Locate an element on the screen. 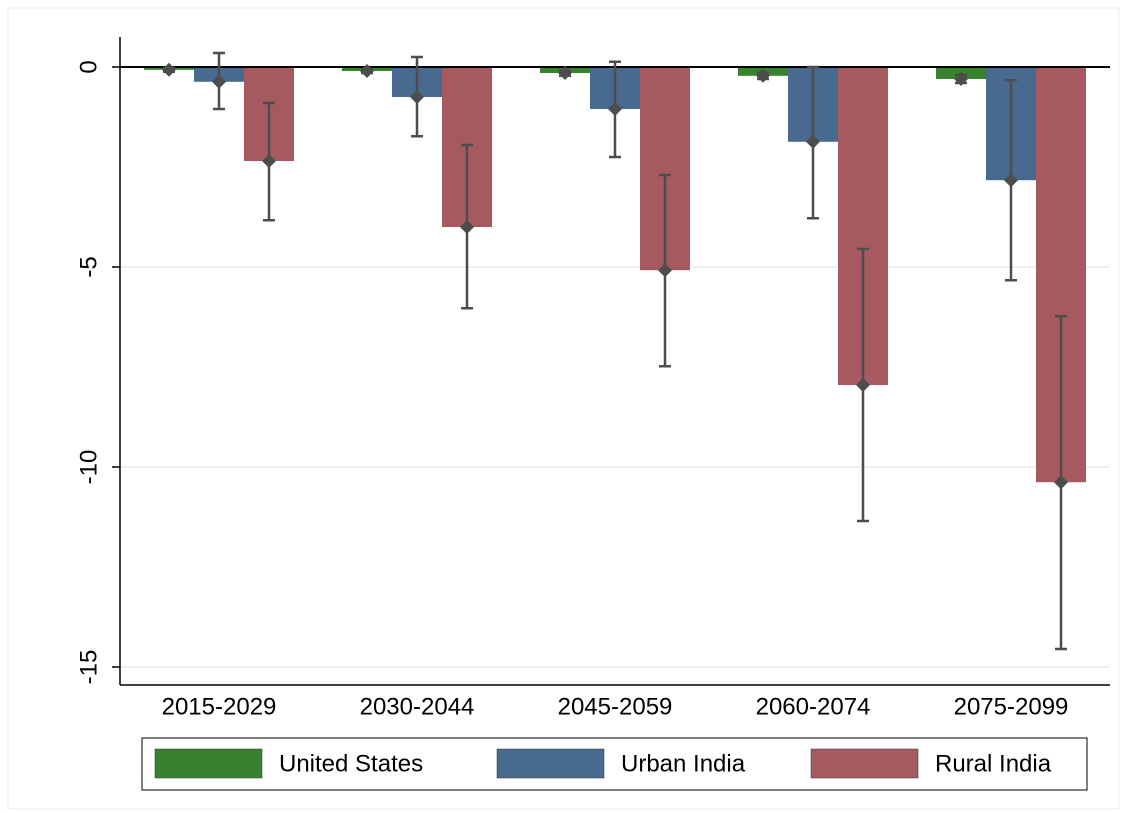 The height and width of the screenshot is (813, 1127). x-tick-label: 2060-2074 is located at coordinates (813, 706).